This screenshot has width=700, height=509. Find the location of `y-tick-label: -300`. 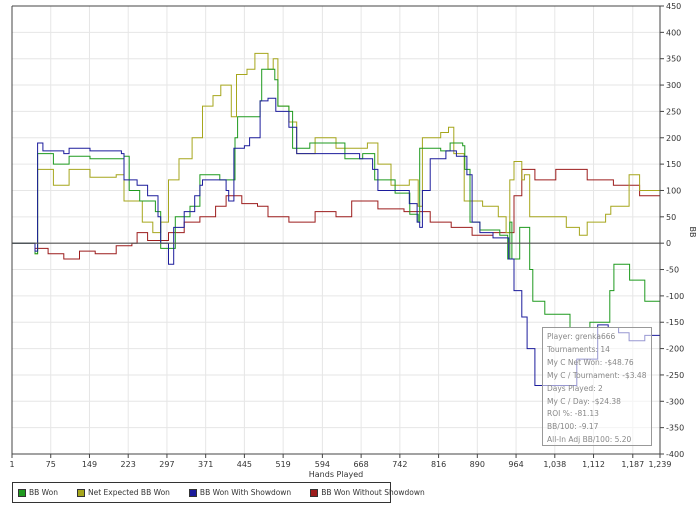

y-tick-label: -300 is located at coordinates (675, 401).